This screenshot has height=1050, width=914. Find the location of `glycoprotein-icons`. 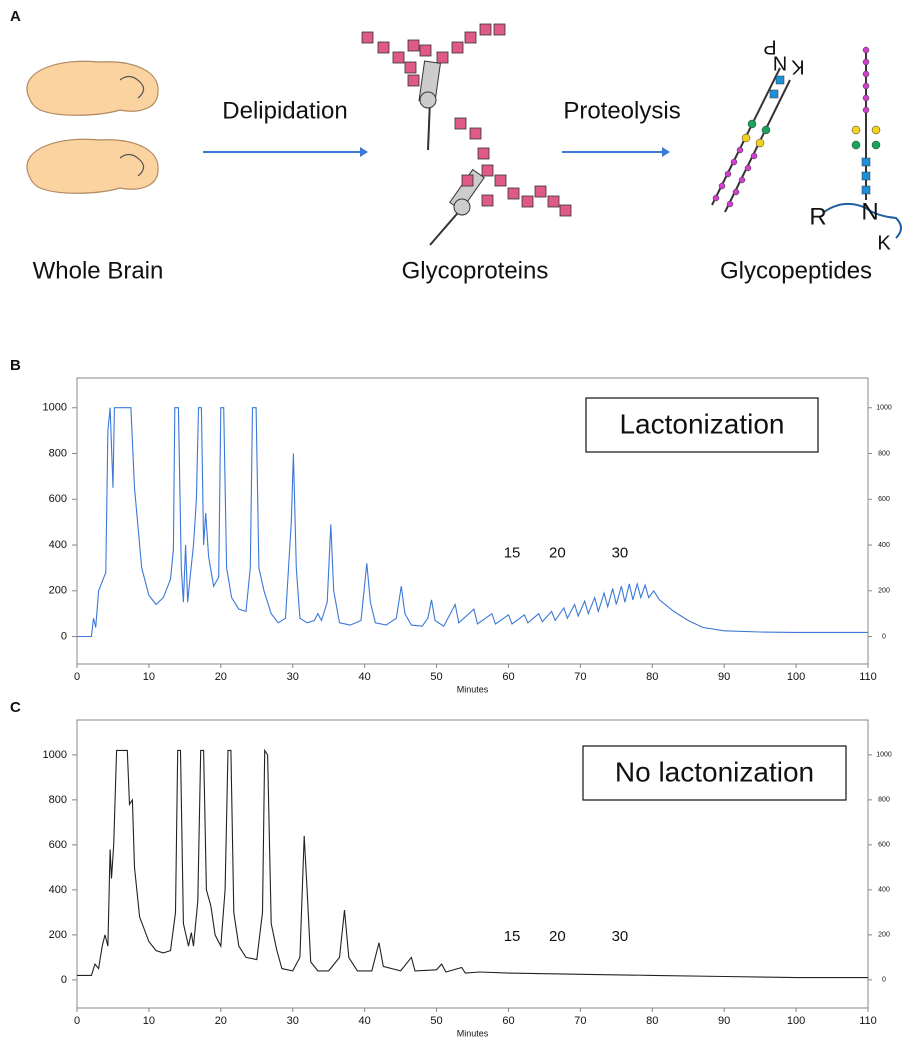

glycoprotein-icons is located at coordinates (466, 134).